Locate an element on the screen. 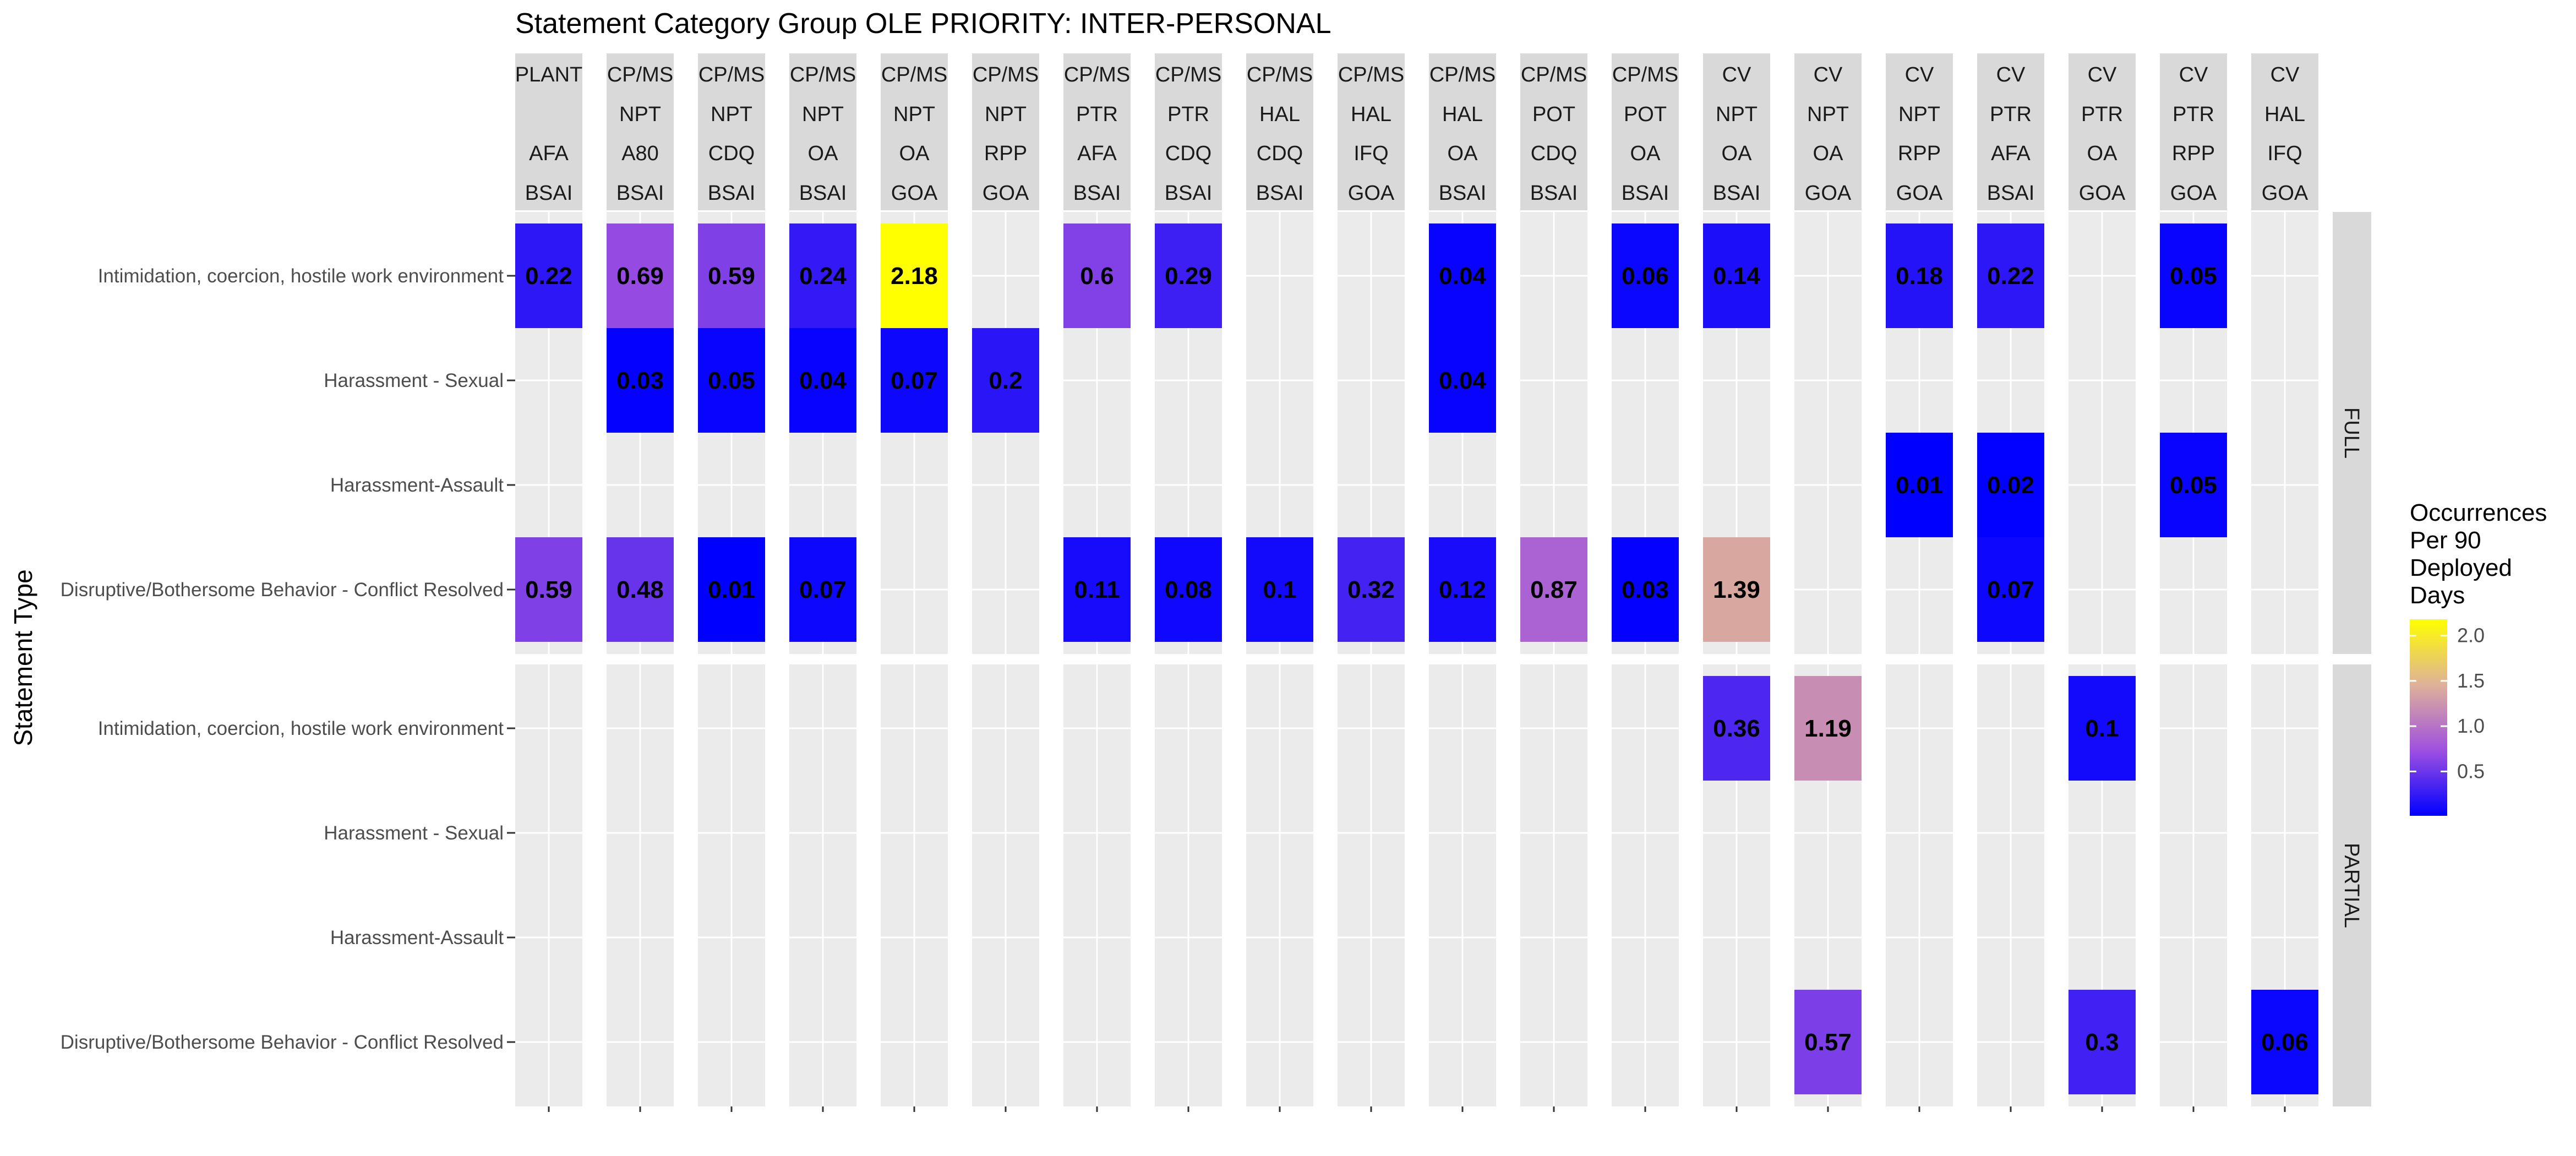  column-strip: CP/MS NPT OA GOA is located at coordinates (915, 131).